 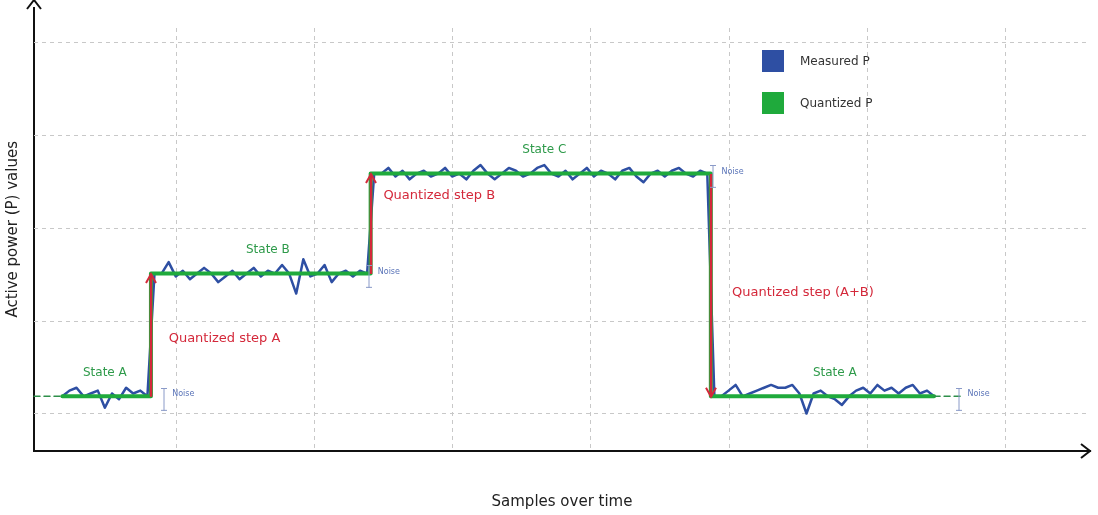 I want to click on legend-label: Measured P, so click(x=835, y=61).